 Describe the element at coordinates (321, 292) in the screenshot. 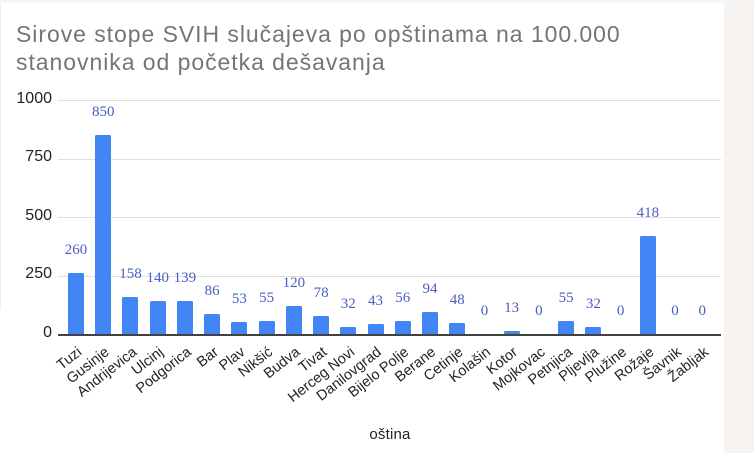

I see `bar-value-label: 78` at that location.